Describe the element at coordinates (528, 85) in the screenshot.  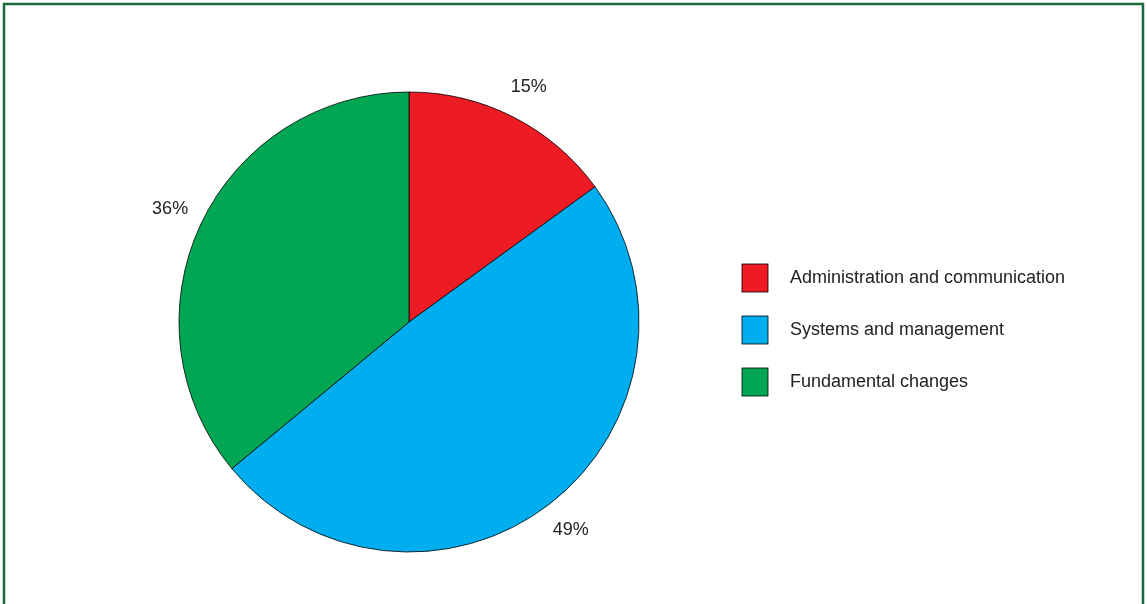
I see `data-label: 15%` at that location.